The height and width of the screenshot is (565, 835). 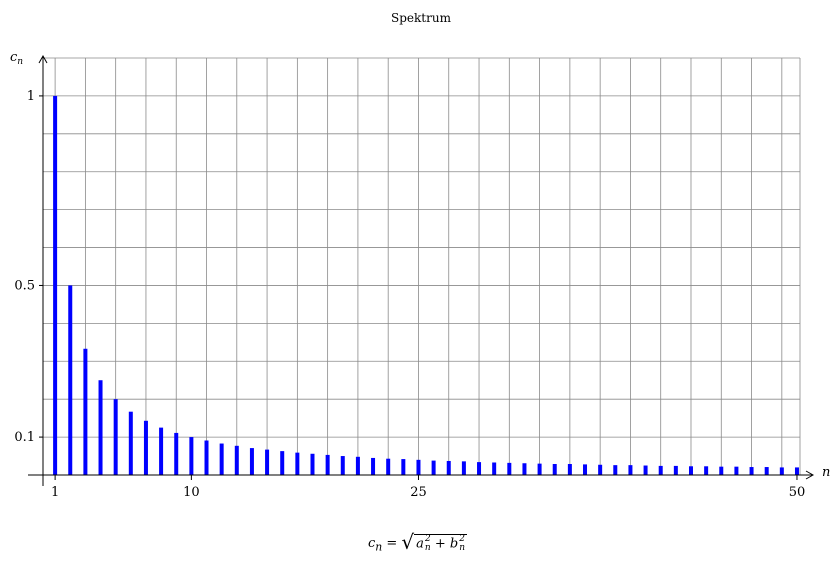 I want to click on y-tick-label: 0.5, so click(x=24, y=285).